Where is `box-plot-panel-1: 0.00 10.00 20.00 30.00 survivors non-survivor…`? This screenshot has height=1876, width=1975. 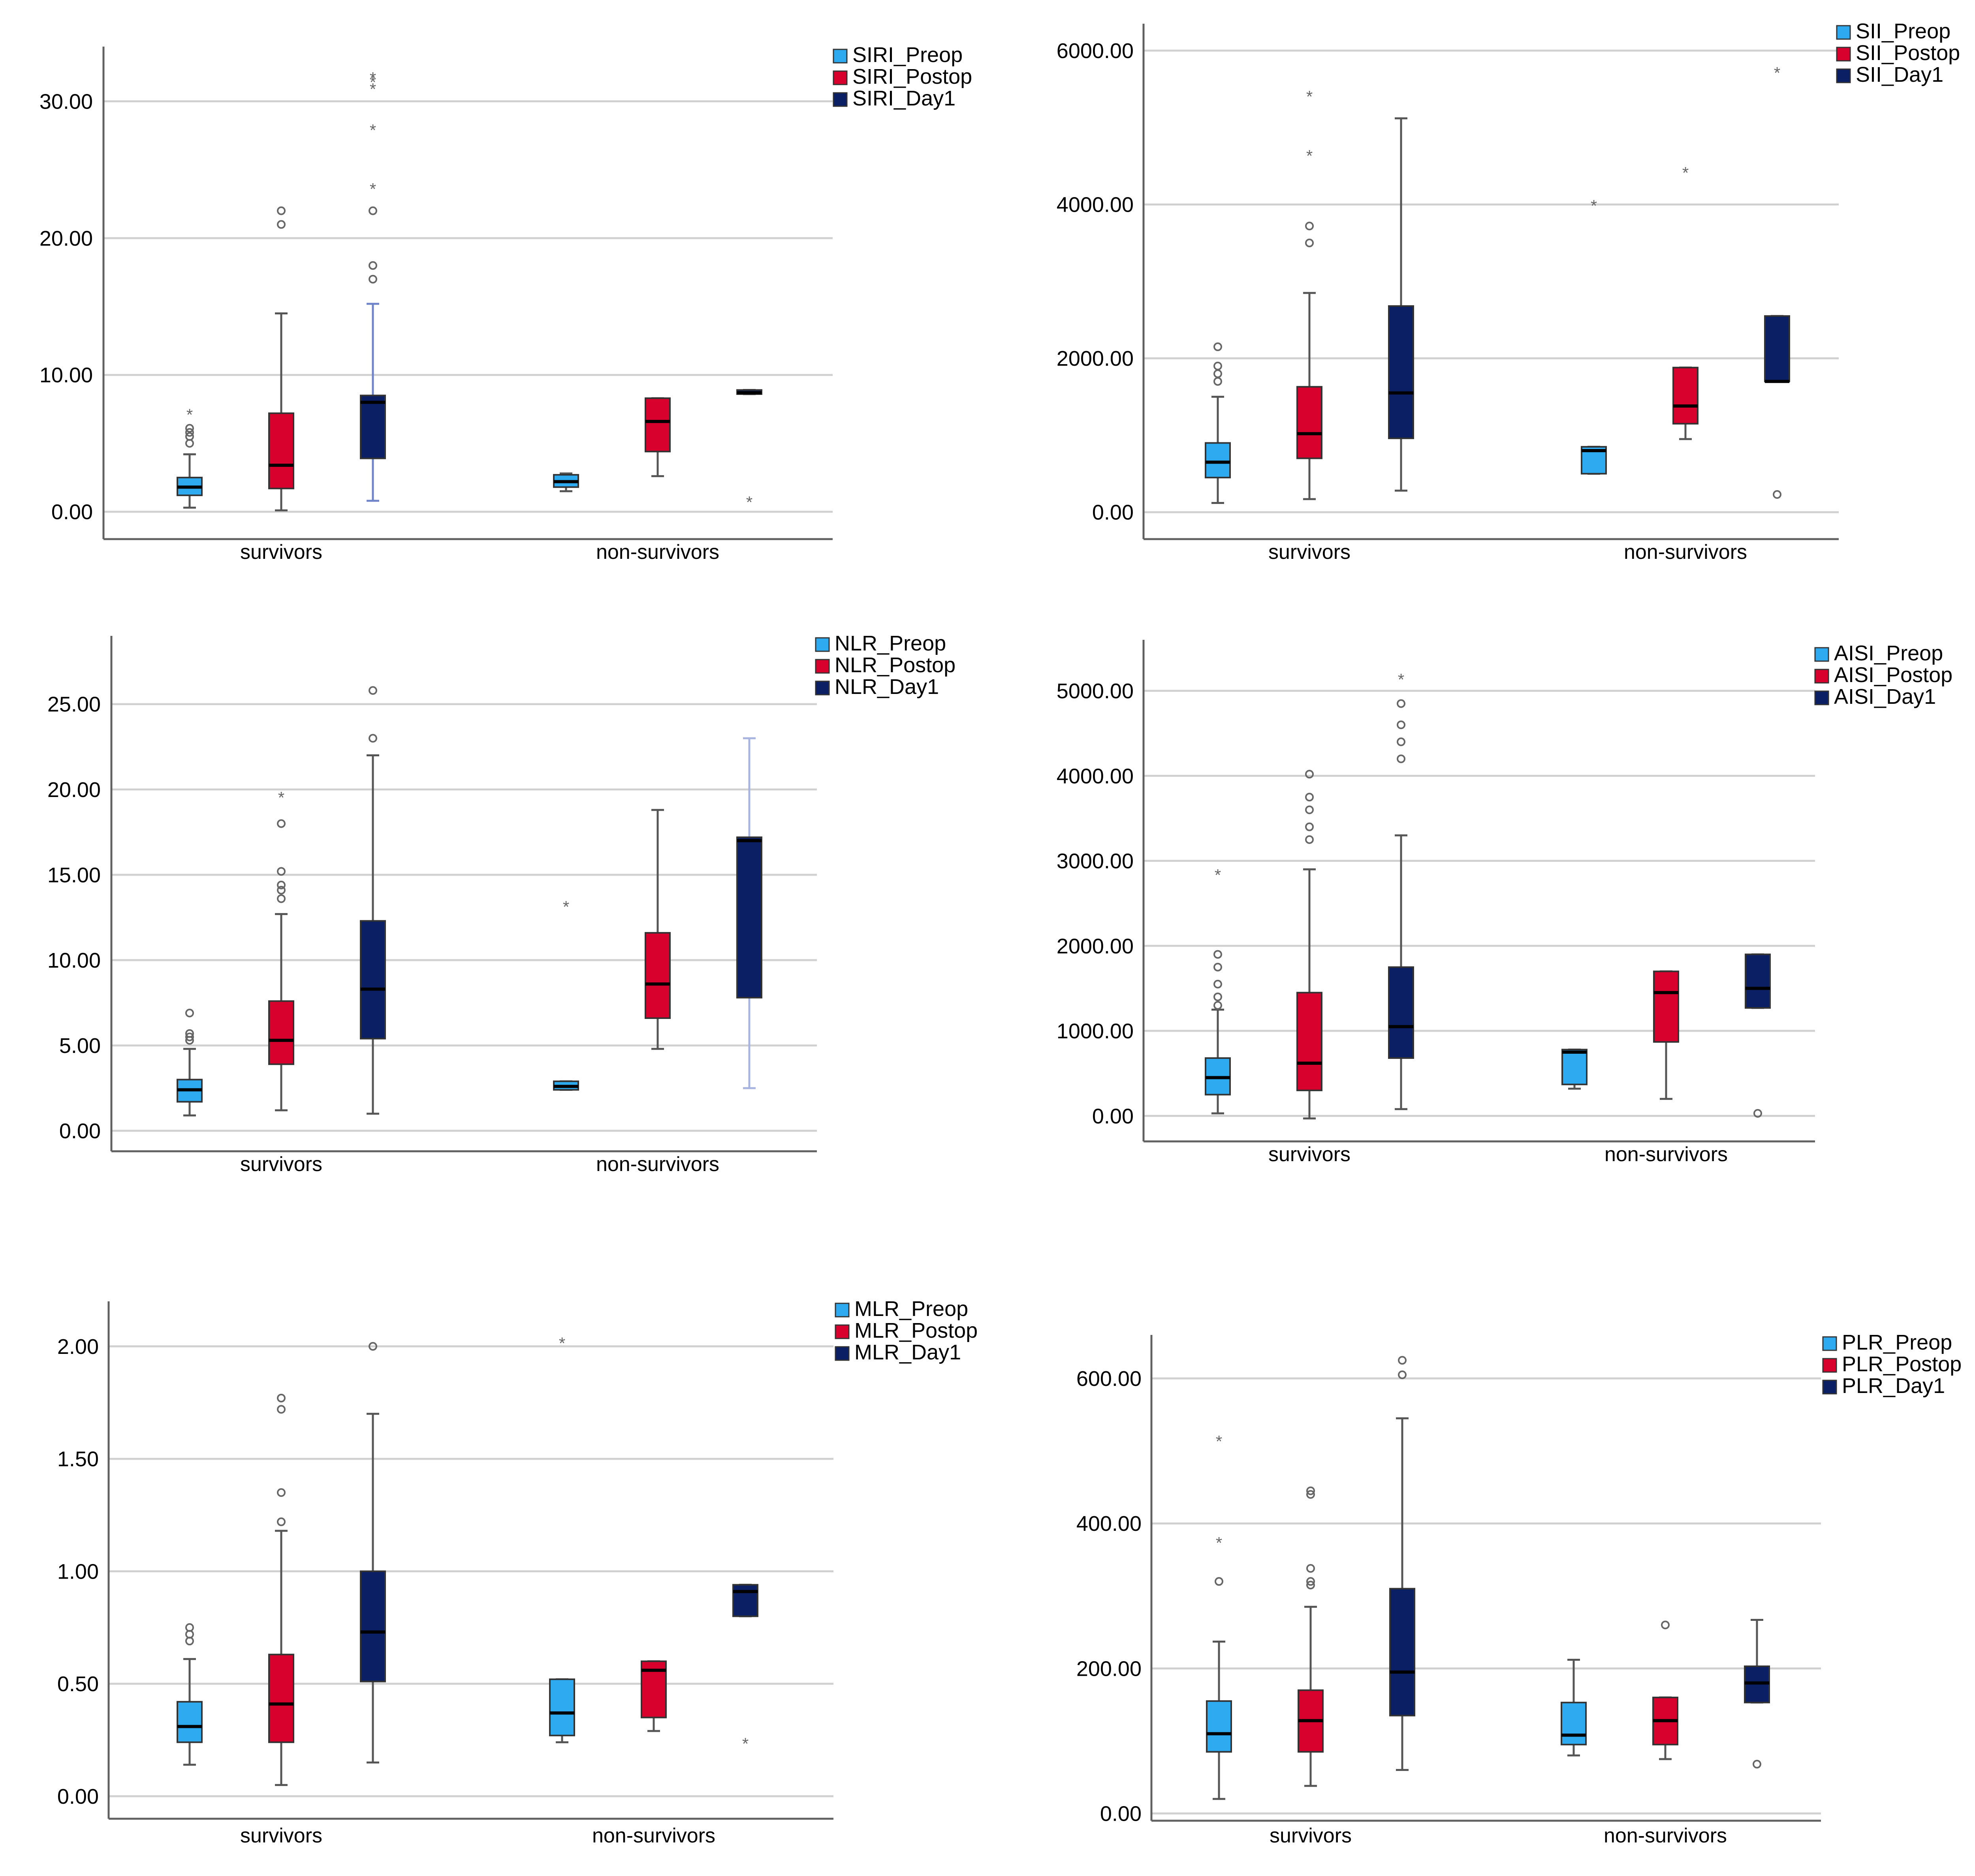
box-plot-panel-1: 0.00 10.00 20.00 30.00 survivors non-survivor… is located at coordinates (506, 303).